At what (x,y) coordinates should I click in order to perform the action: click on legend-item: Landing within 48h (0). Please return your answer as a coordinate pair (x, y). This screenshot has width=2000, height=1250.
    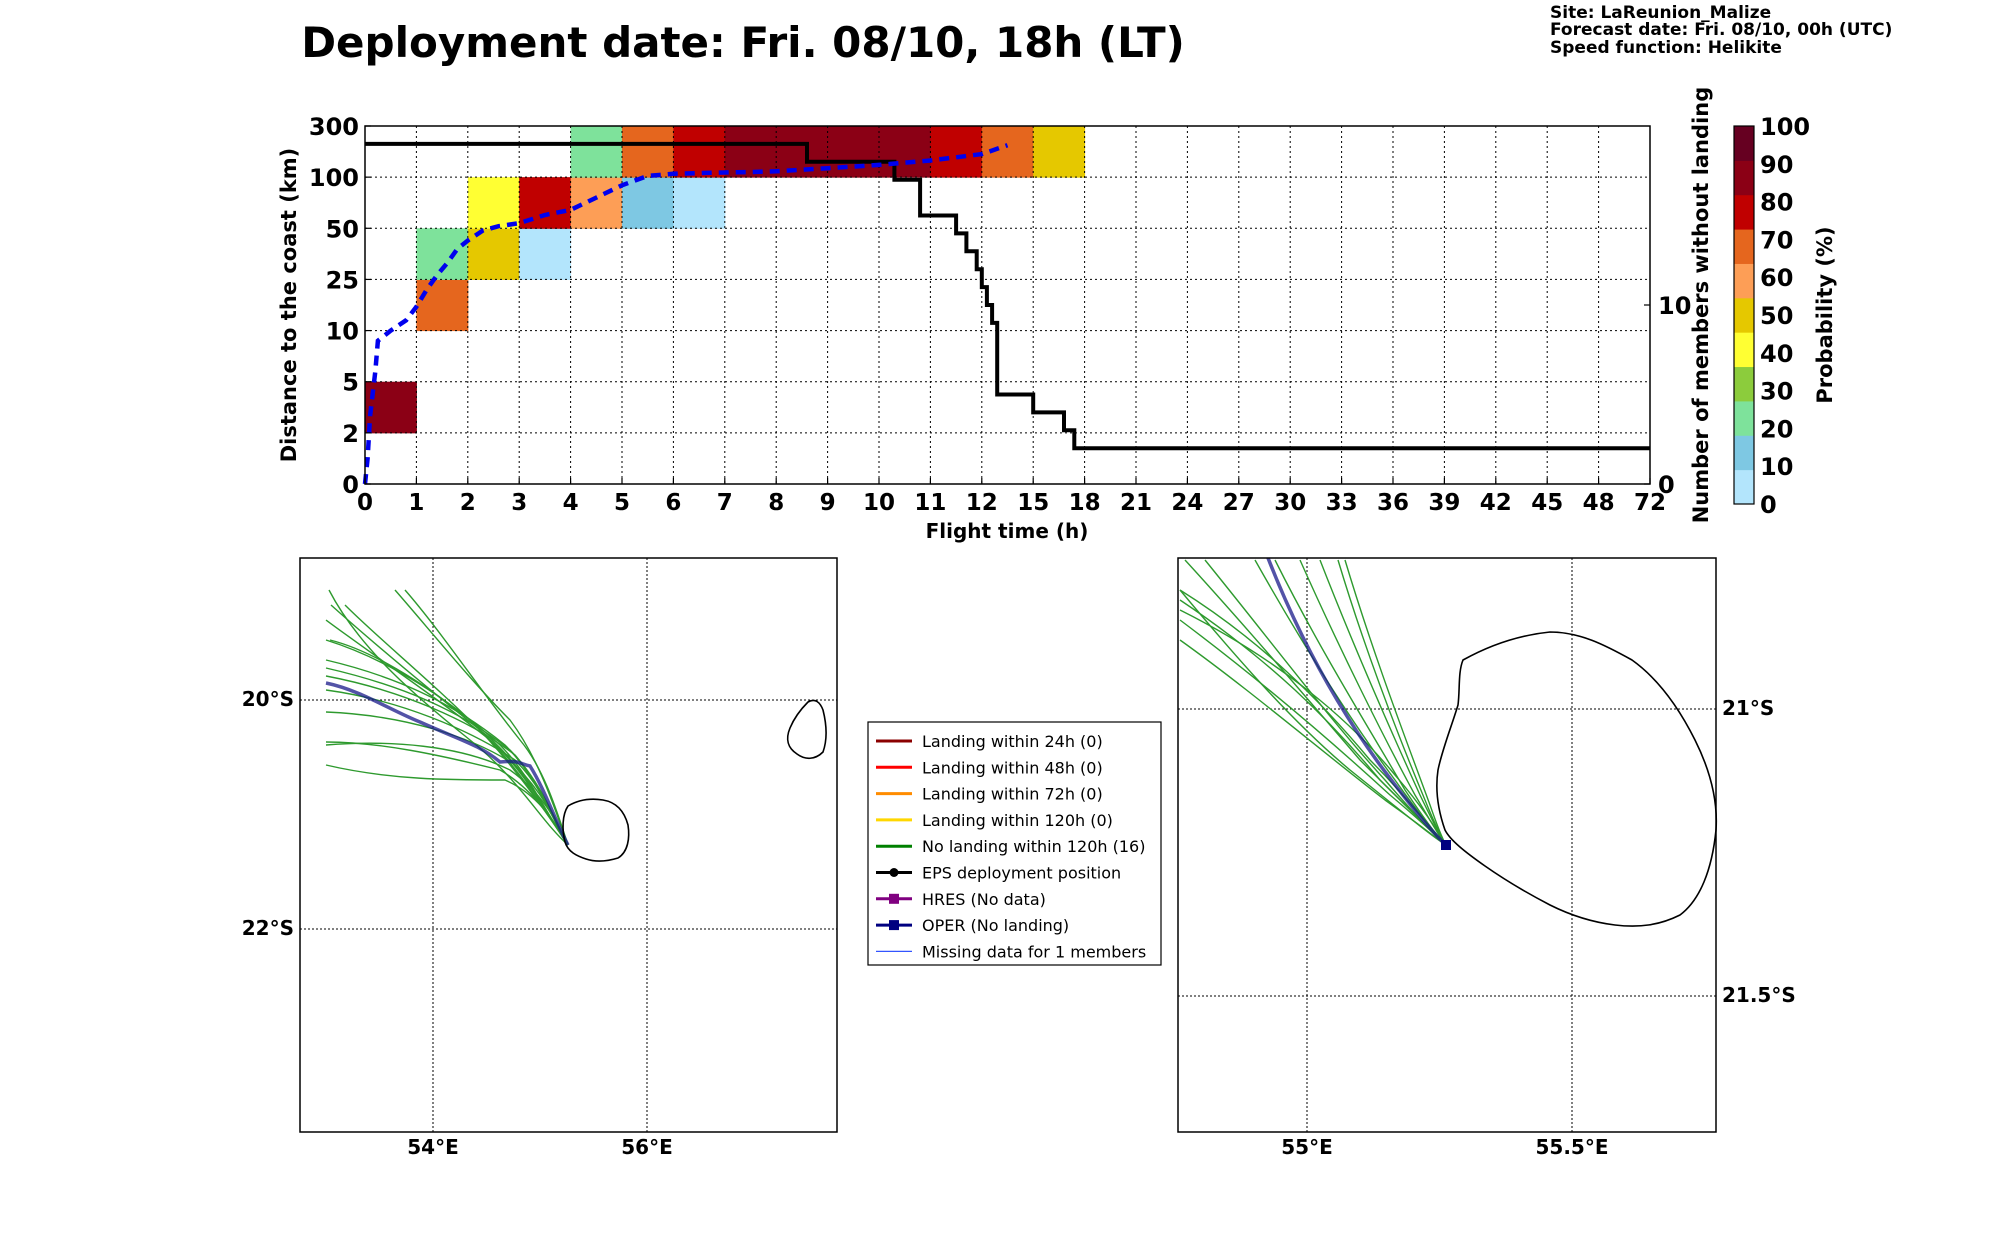
    Looking at the image, I should click on (989, 767).